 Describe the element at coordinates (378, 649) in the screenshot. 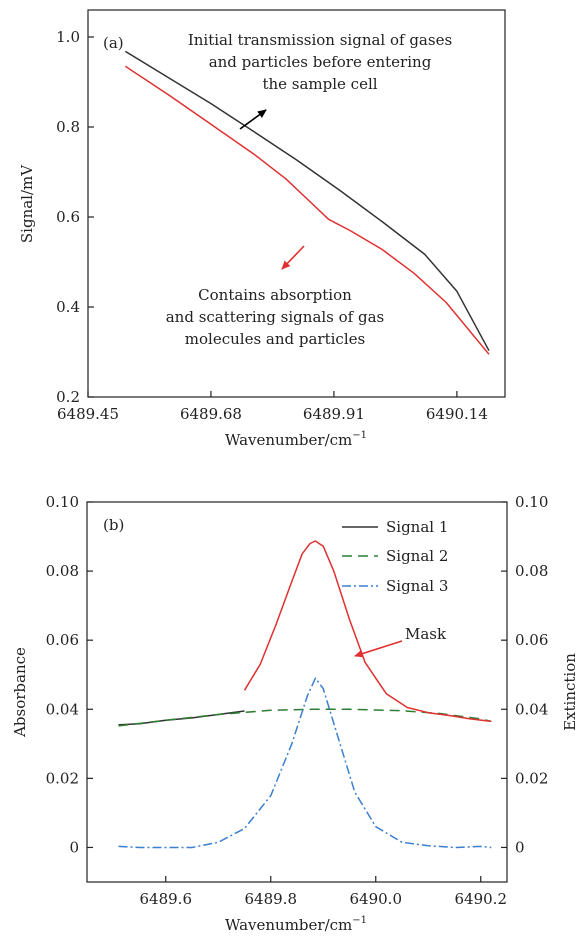

I see `mask-arrow` at that location.